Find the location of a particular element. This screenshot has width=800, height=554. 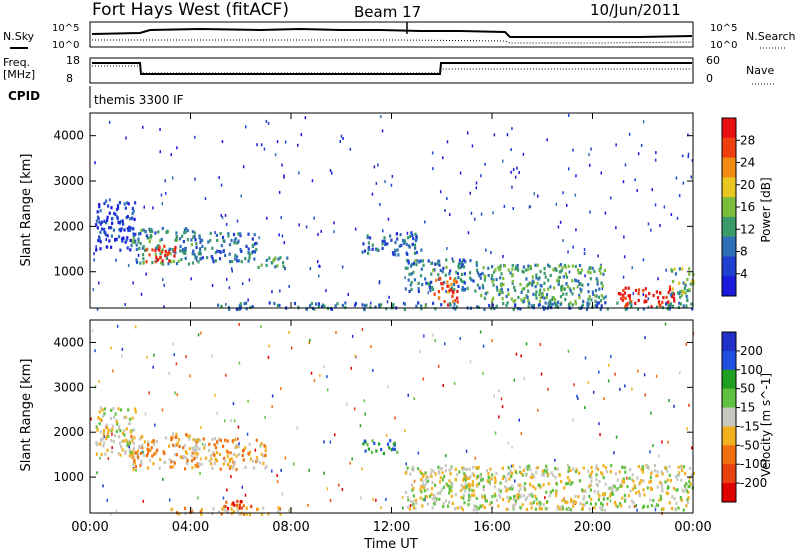

beam-label: Beam 17 is located at coordinates (387, 12).